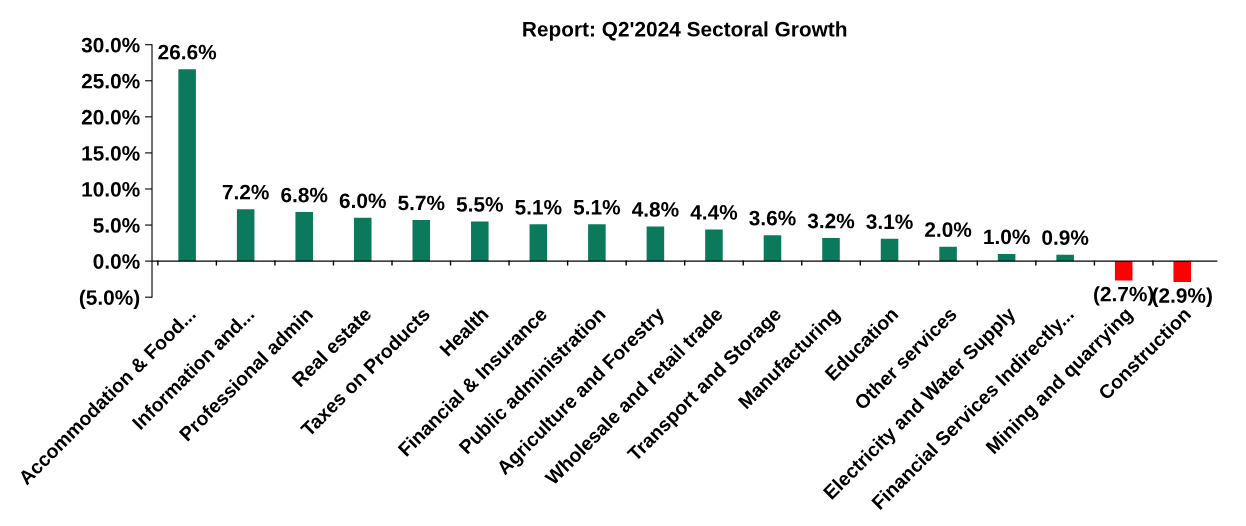 This screenshot has height=526, width=1246. What do you see at coordinates (889, 222) in the screenshot?
I see `data-label: 3.1%` at bounding box center [889, 222].